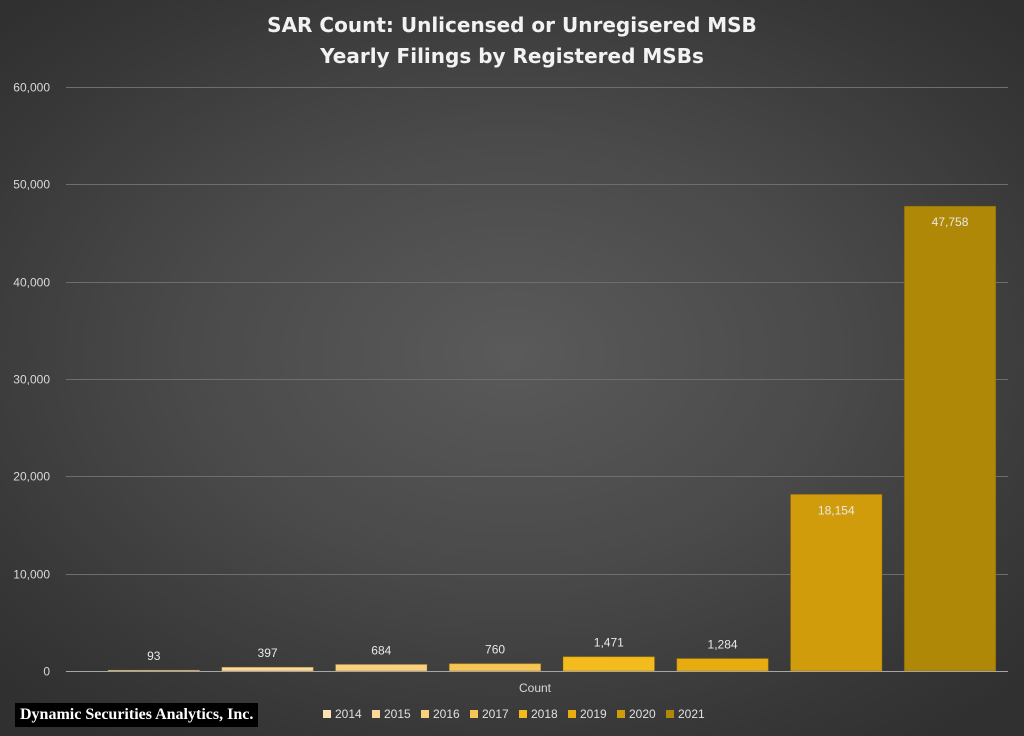  I want to click on y-tick-label: 40,000, so click(31, 283).